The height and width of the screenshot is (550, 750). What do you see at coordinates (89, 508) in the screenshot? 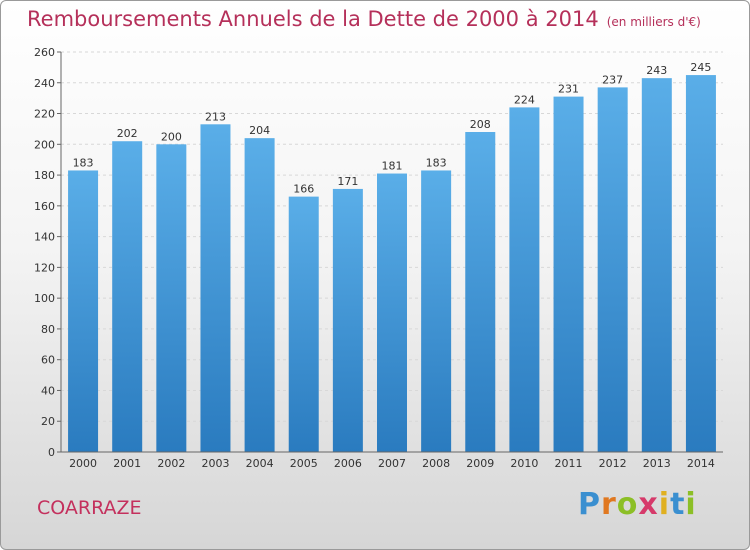
I see `commune-name: COARRAZE` at bounding box center [89, 508].